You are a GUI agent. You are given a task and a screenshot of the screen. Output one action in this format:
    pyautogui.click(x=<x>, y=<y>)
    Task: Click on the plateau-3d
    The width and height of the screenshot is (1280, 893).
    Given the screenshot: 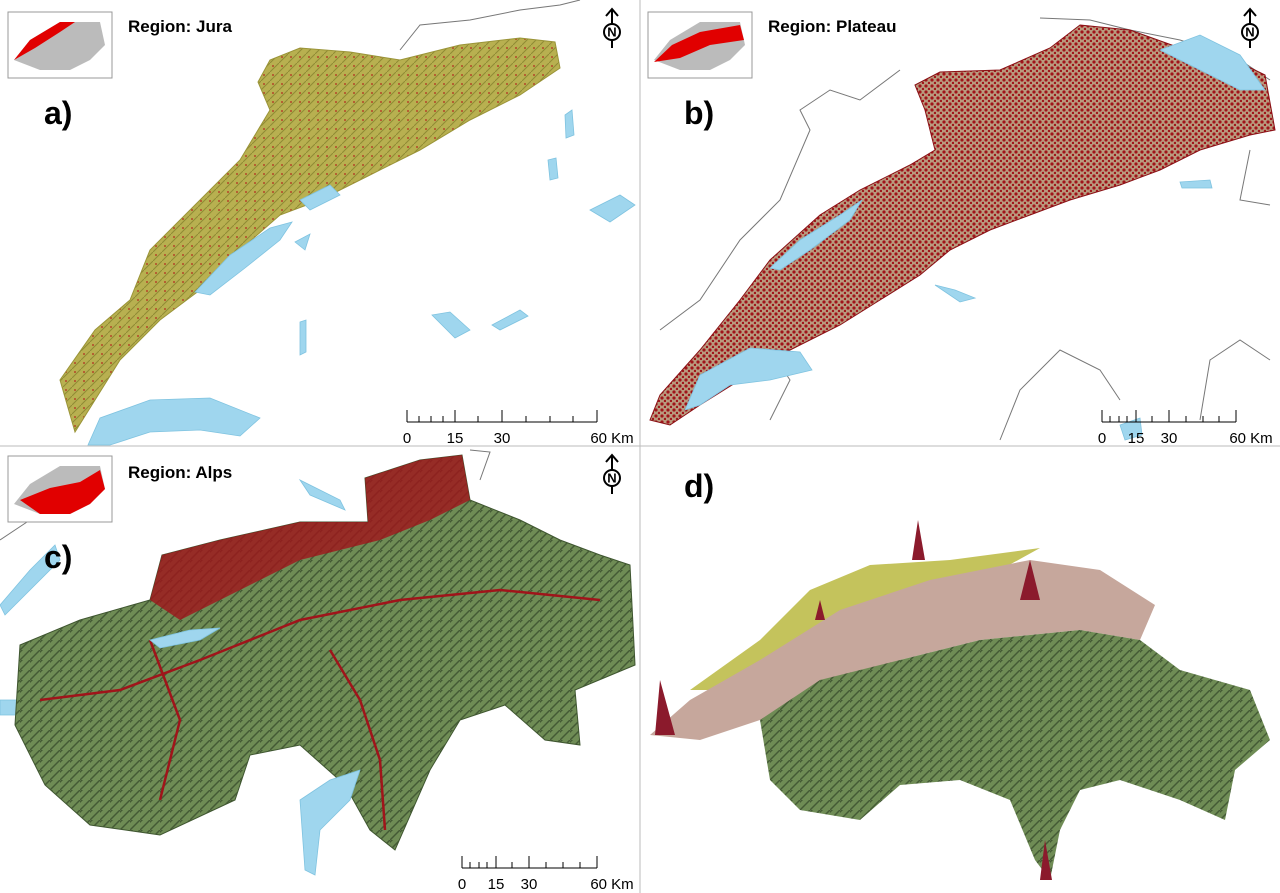 What is the action you would take?
    pyautogui.click(x=902, y=650)
    